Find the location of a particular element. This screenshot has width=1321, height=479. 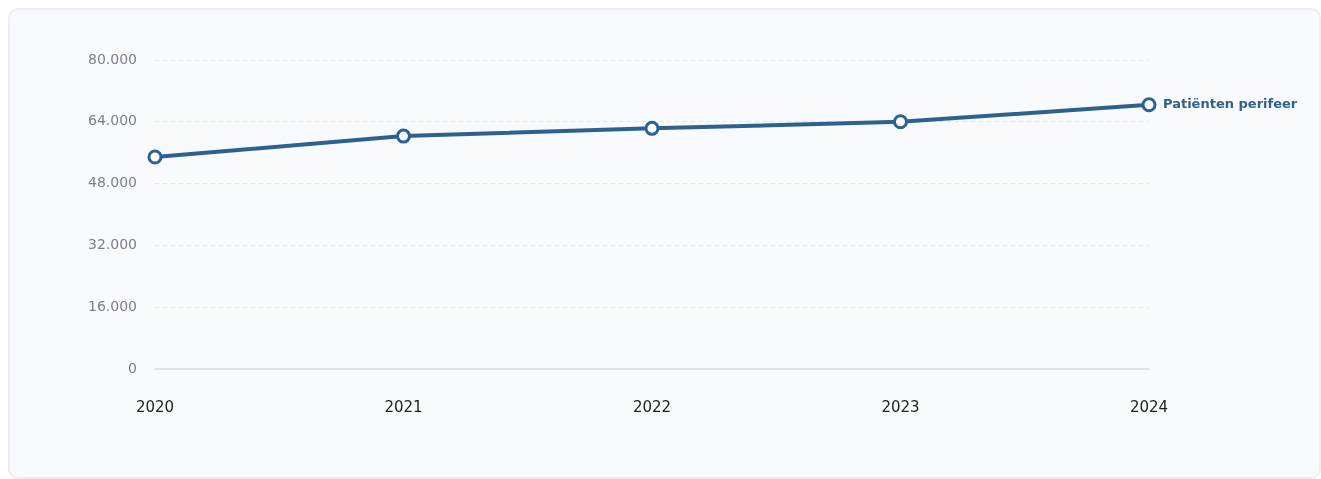

y-tick-label: 64.000 is located at coordinates (112, 120).